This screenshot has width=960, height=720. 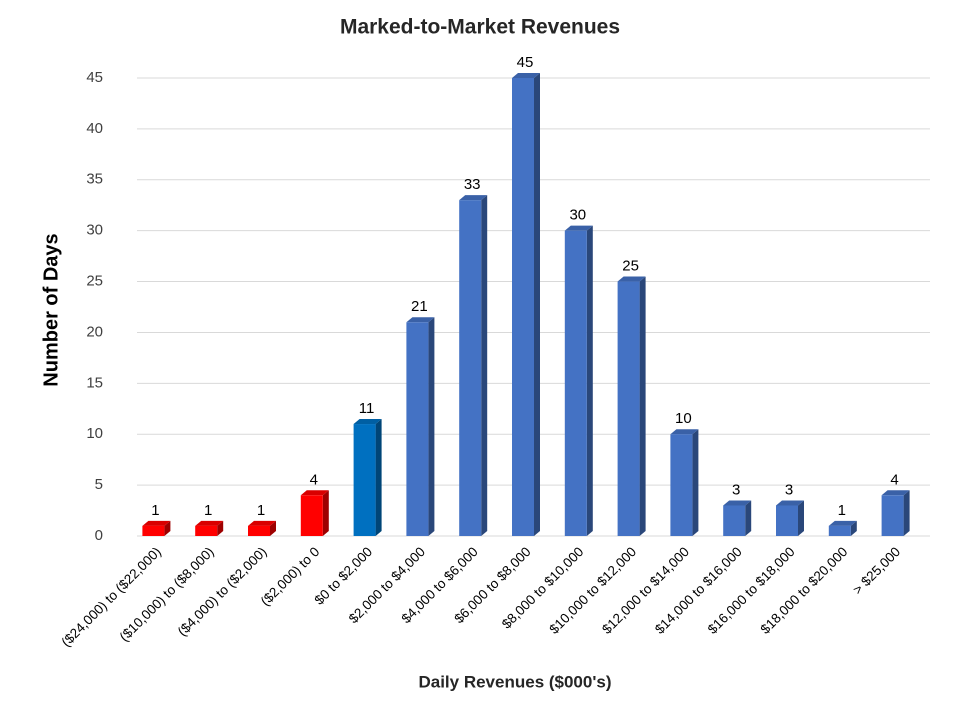 What do you see at coordinates (419, 306) in the screenshot?
I see `value-label: 21` at bounding box center [419, 306].